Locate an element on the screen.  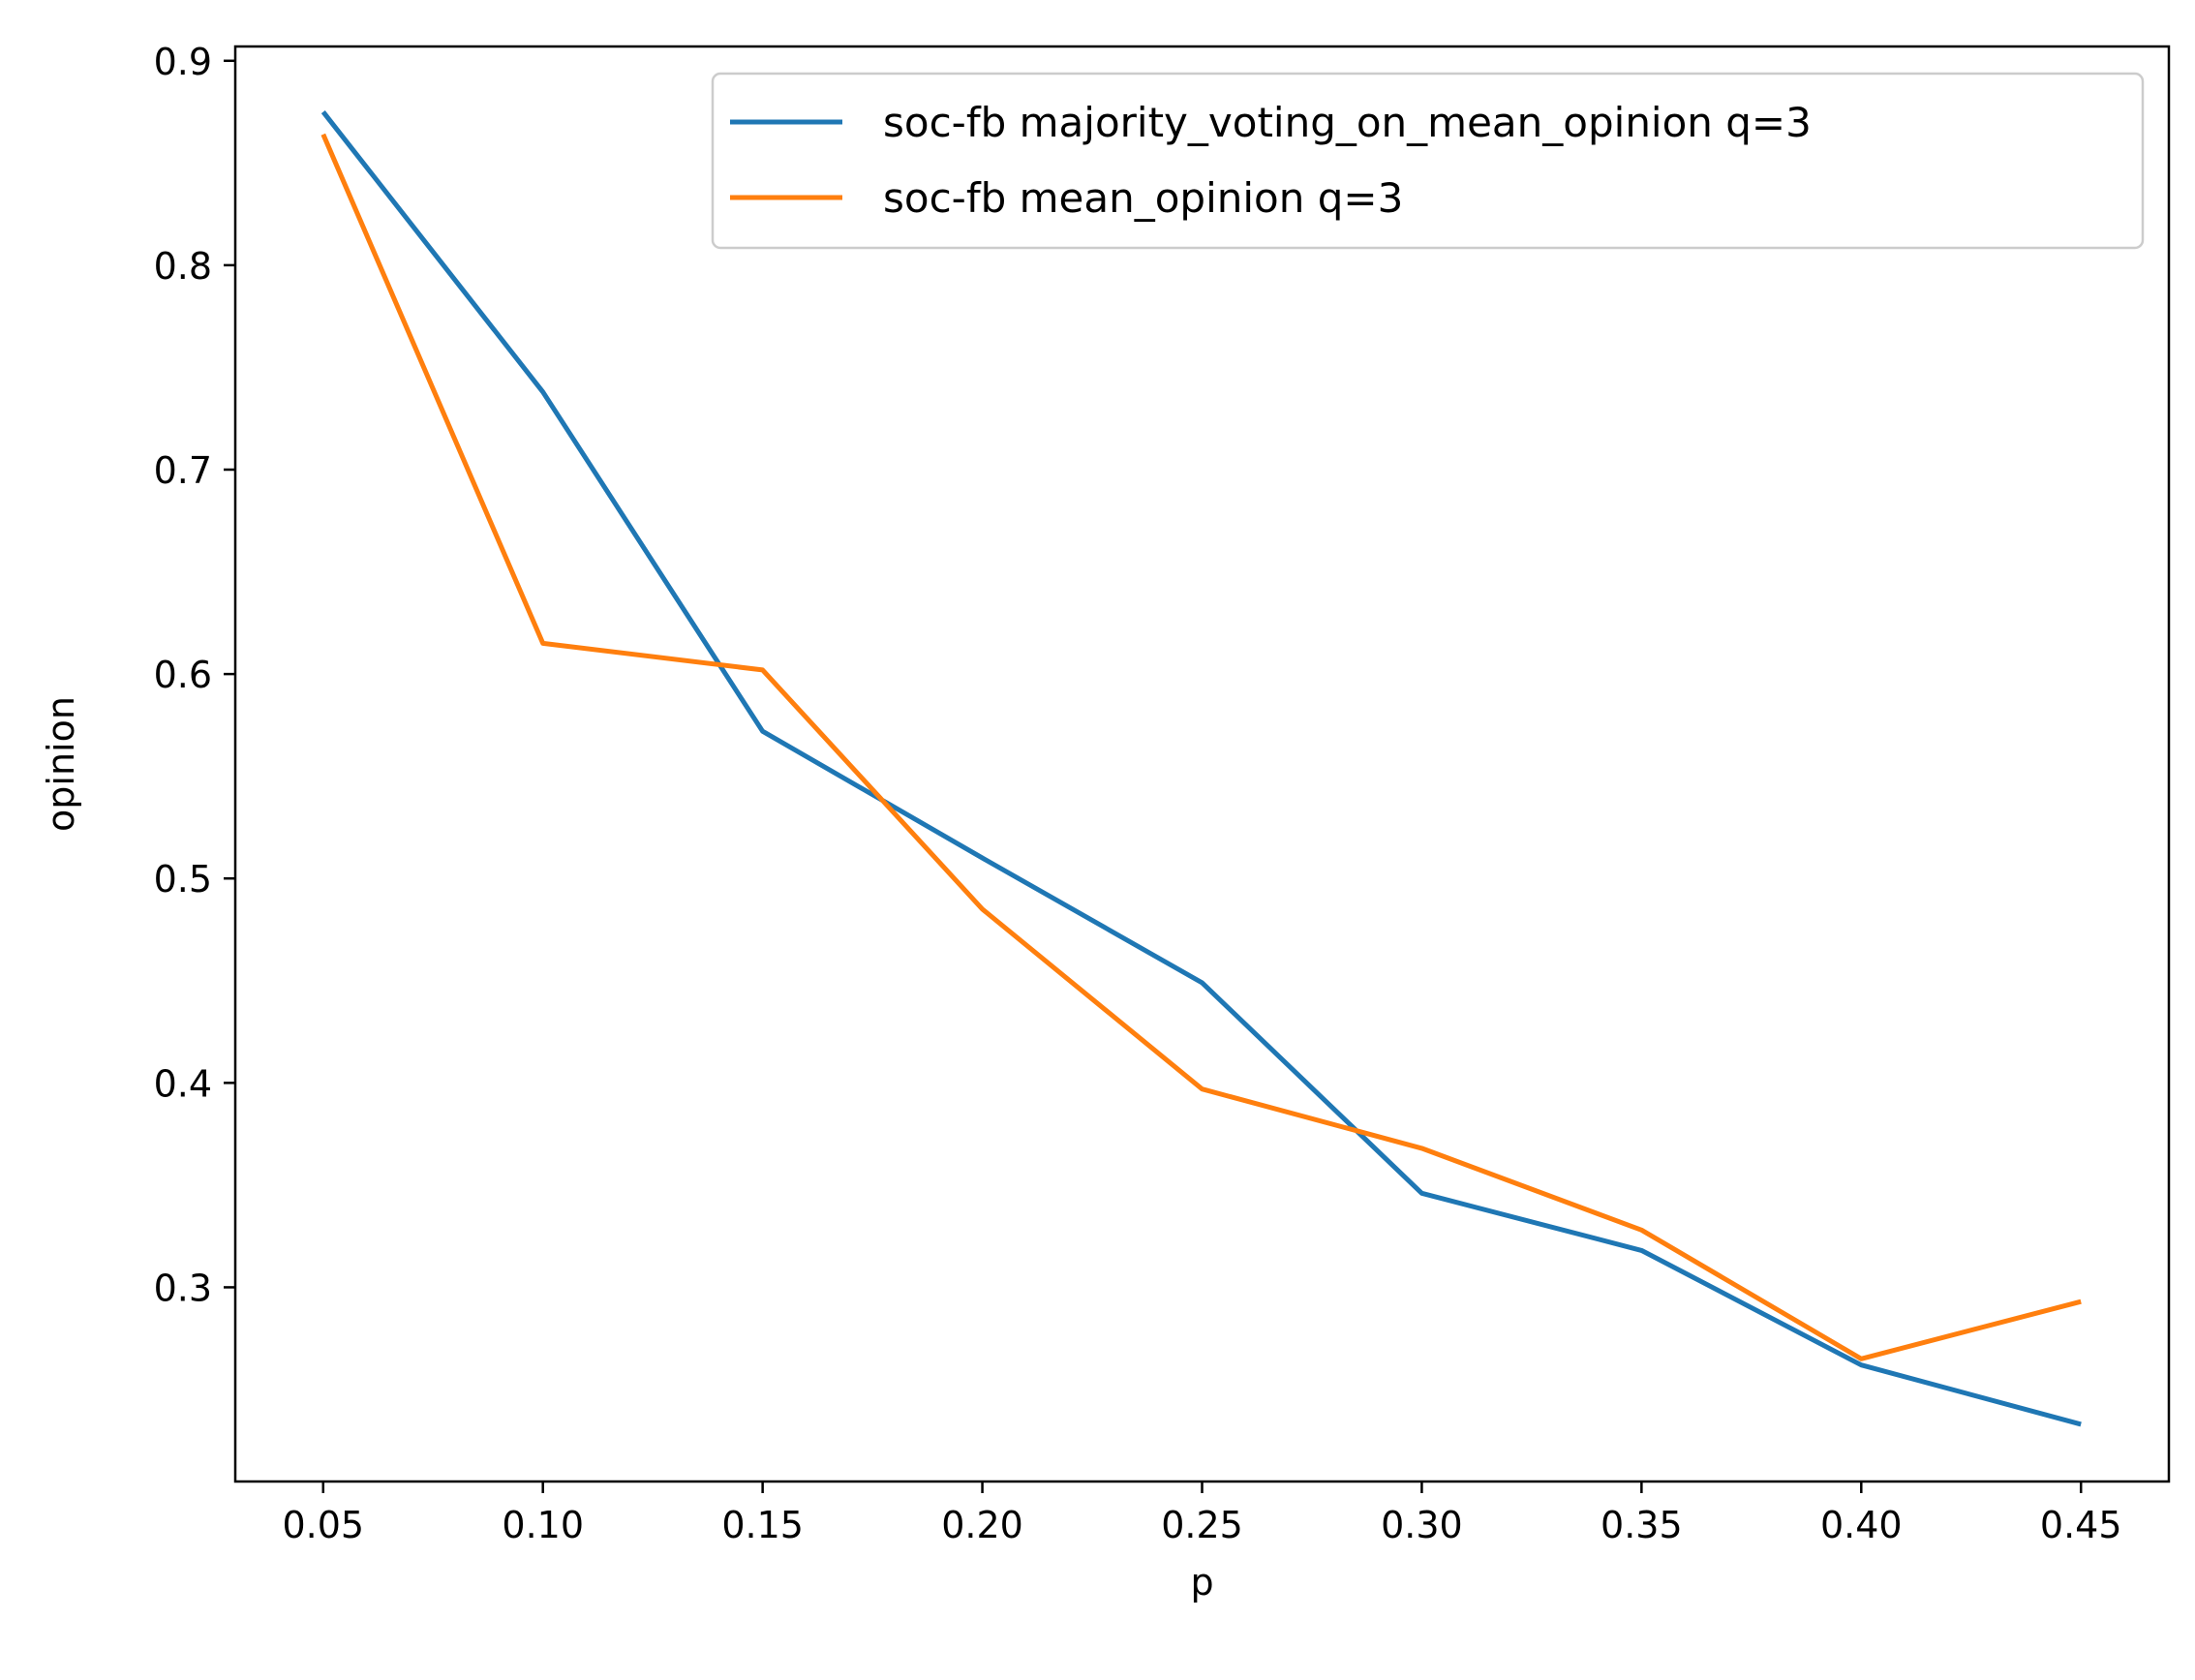
y-tick-label: 0.7 is located at coordinates (183, 471).